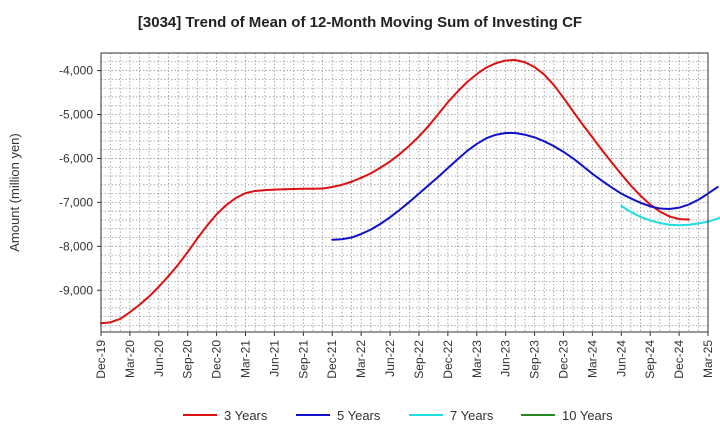 The image size is (720, 440). Describe the element at coordinates (76, 290) in the screenshot. I see `y-tick-label: -9,000` at that location.